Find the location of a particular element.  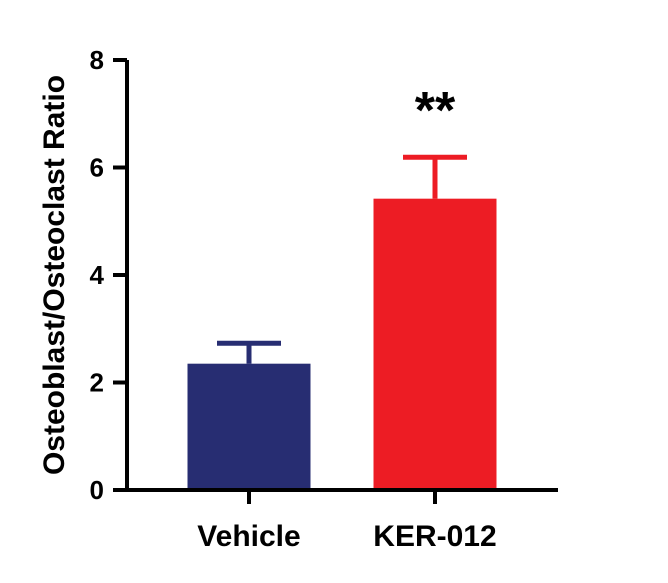

y-tick-label: 6 is located at coordinates (97, 168).